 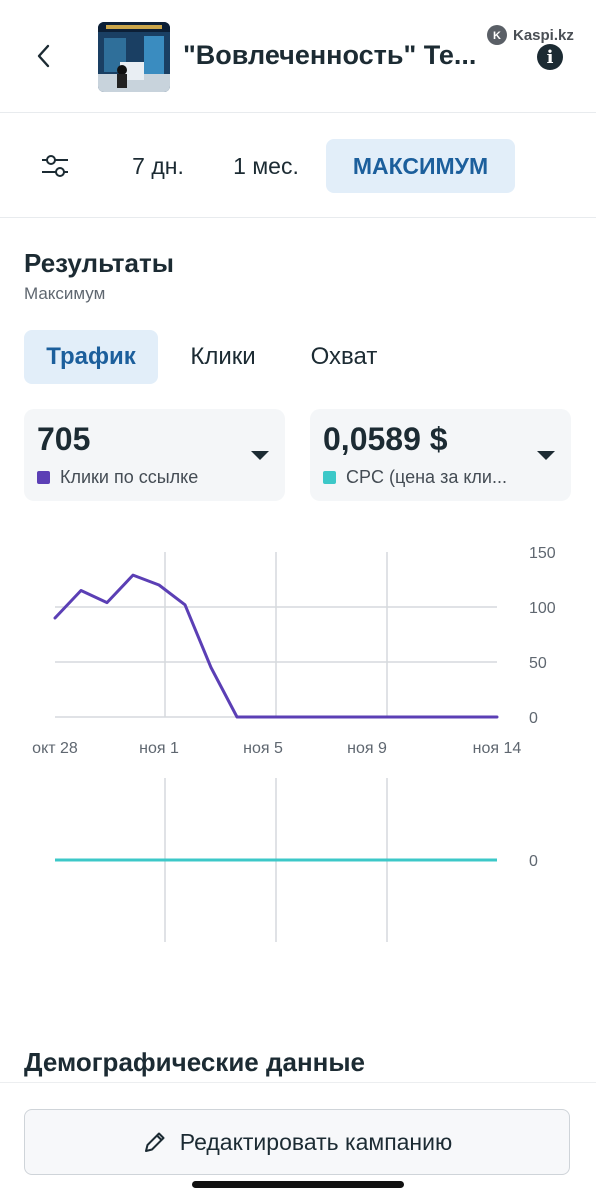 I want to click on y-tick-label: 150, so click(x=542, y=553).